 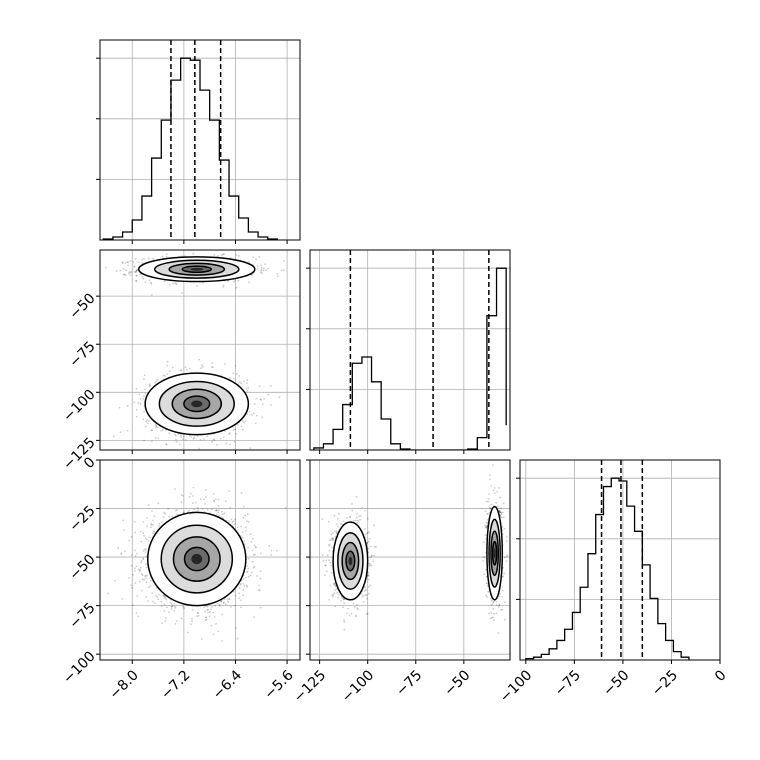 I want to click on scatter-panel-0-1: −125−100−75−50, so click(x=180, y=361).